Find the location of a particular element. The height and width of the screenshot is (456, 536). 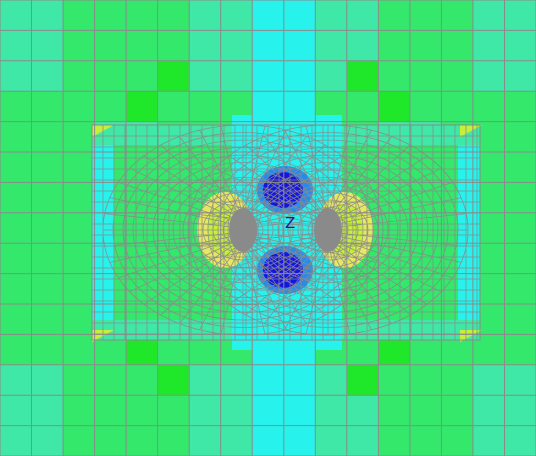

plate-right-edge is located at coordinates (469, 232).